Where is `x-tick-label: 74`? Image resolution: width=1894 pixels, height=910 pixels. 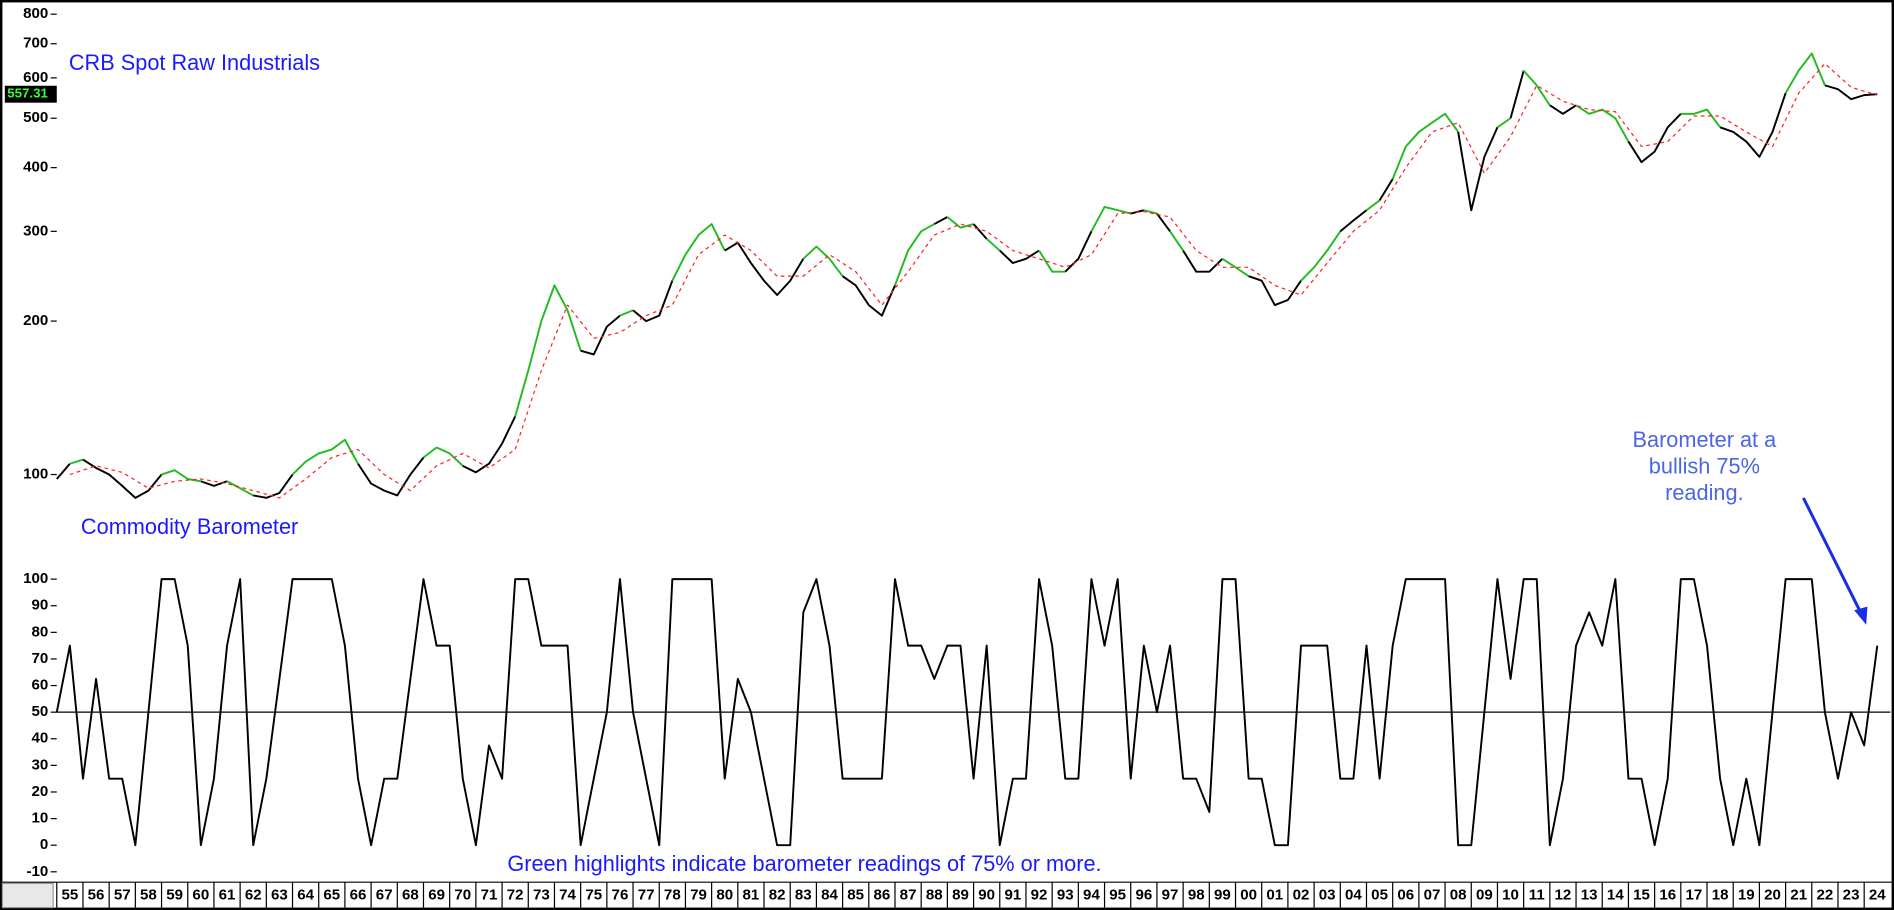 x-tick-label: 74 is located at coordinates (567, 894).